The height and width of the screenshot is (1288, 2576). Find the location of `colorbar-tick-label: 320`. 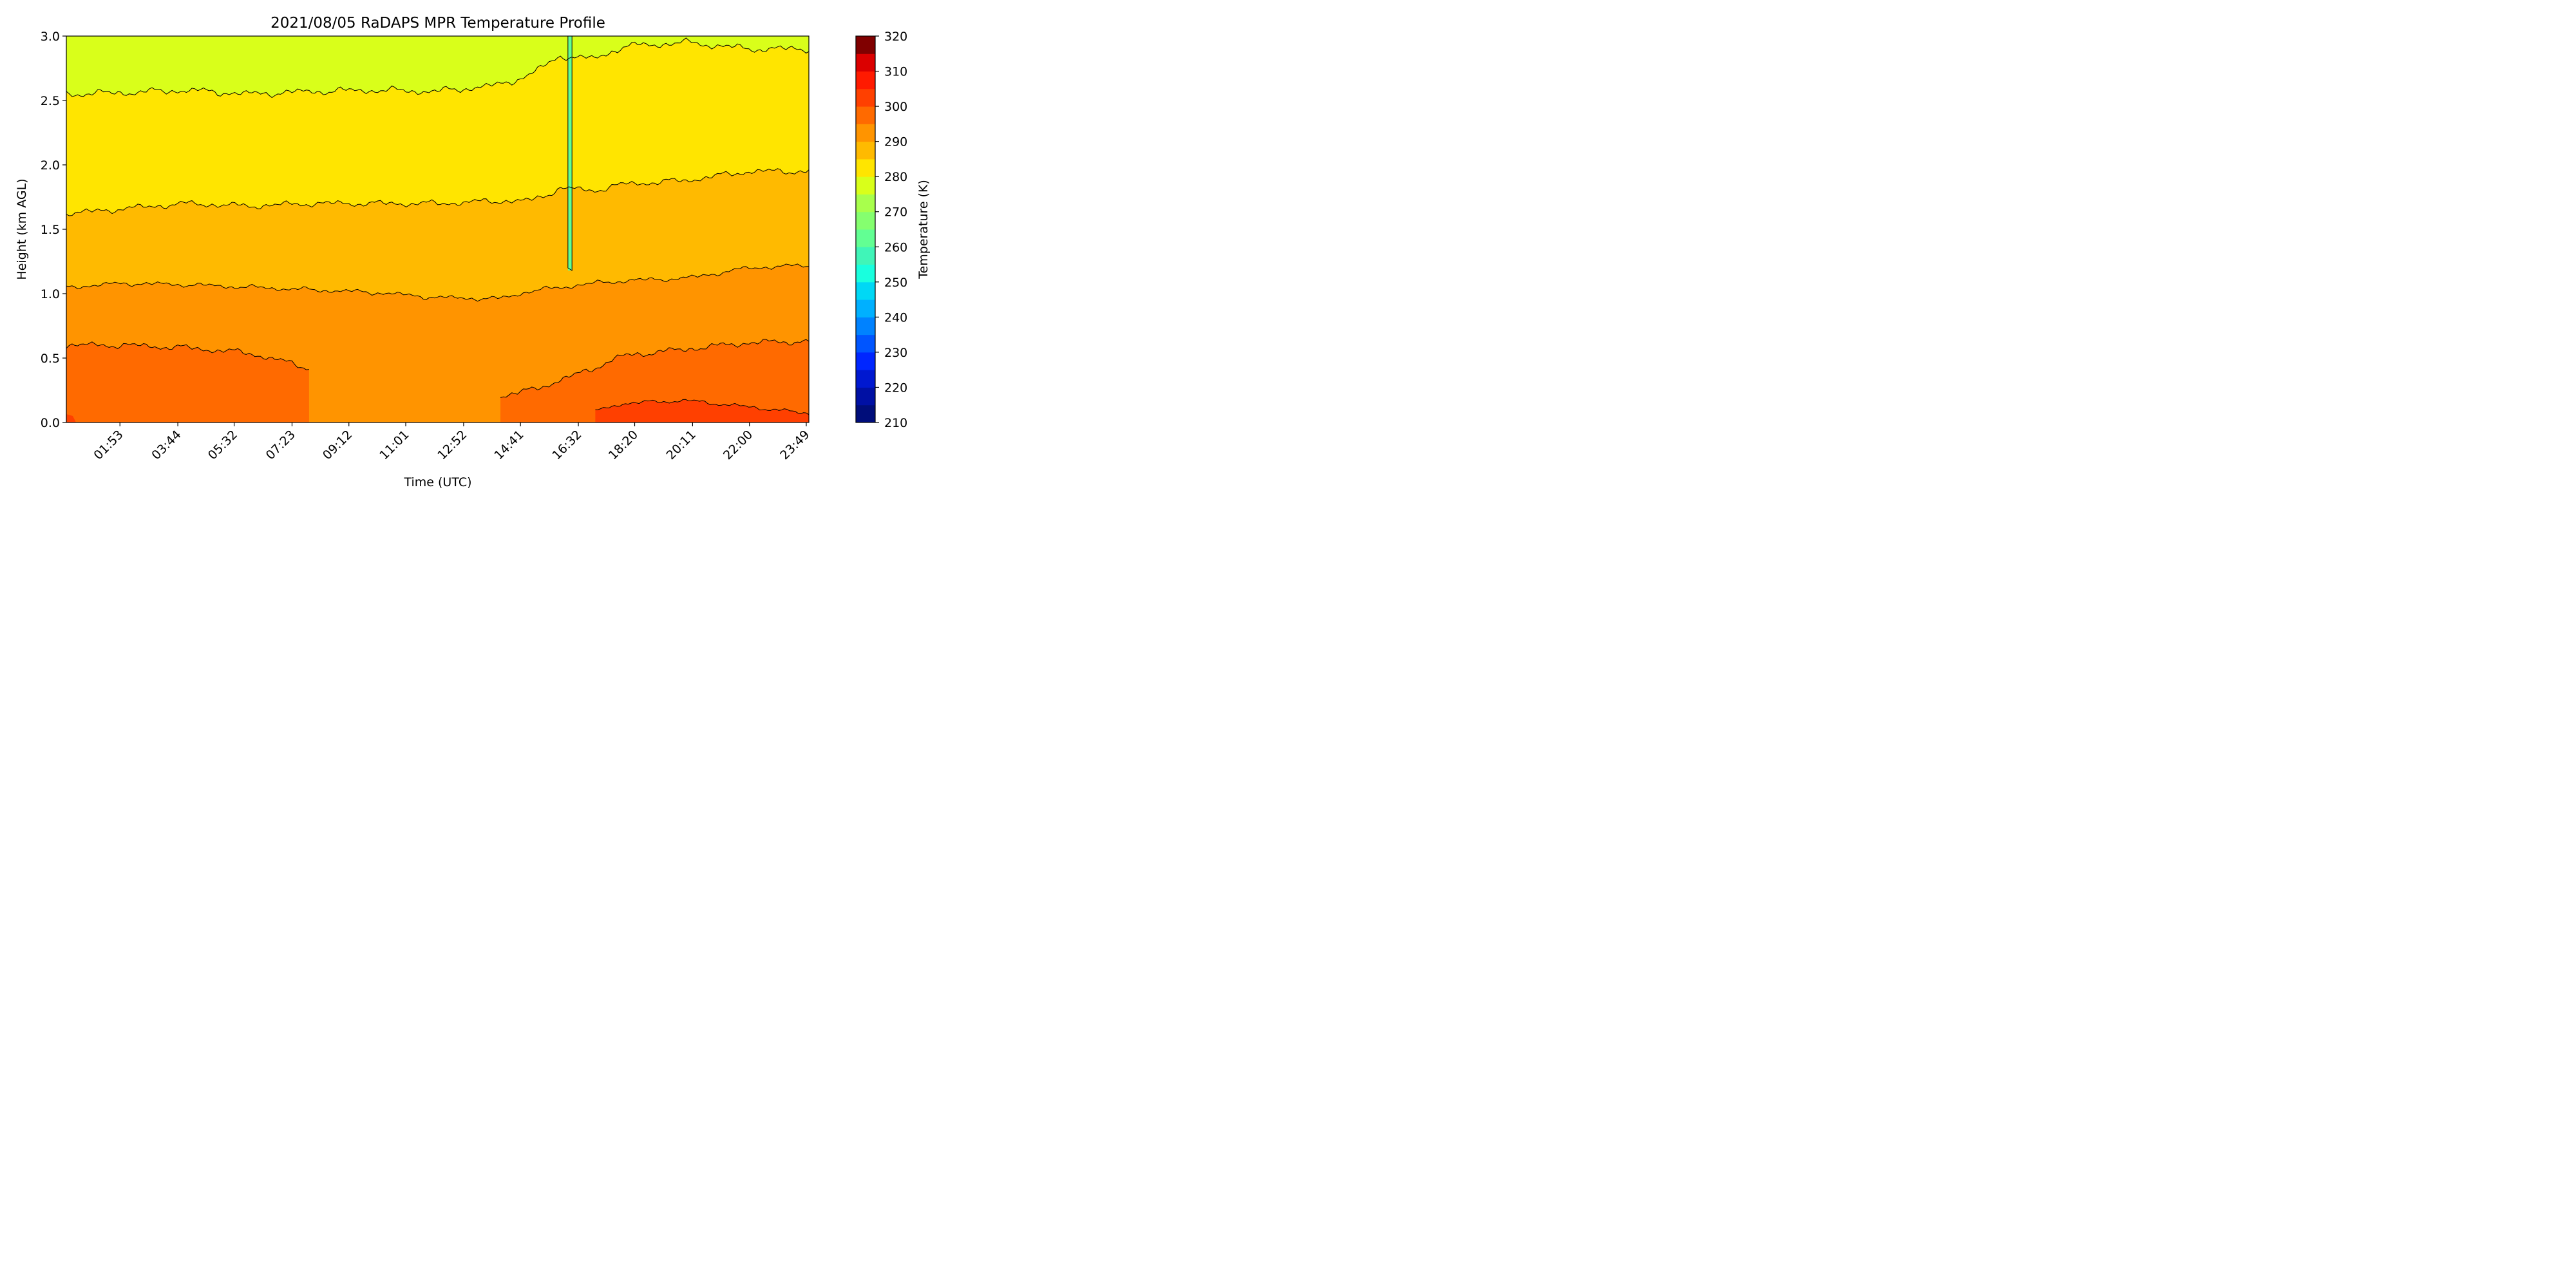

colorbar-tick-label: 320 is located at coordinates (895, 37).